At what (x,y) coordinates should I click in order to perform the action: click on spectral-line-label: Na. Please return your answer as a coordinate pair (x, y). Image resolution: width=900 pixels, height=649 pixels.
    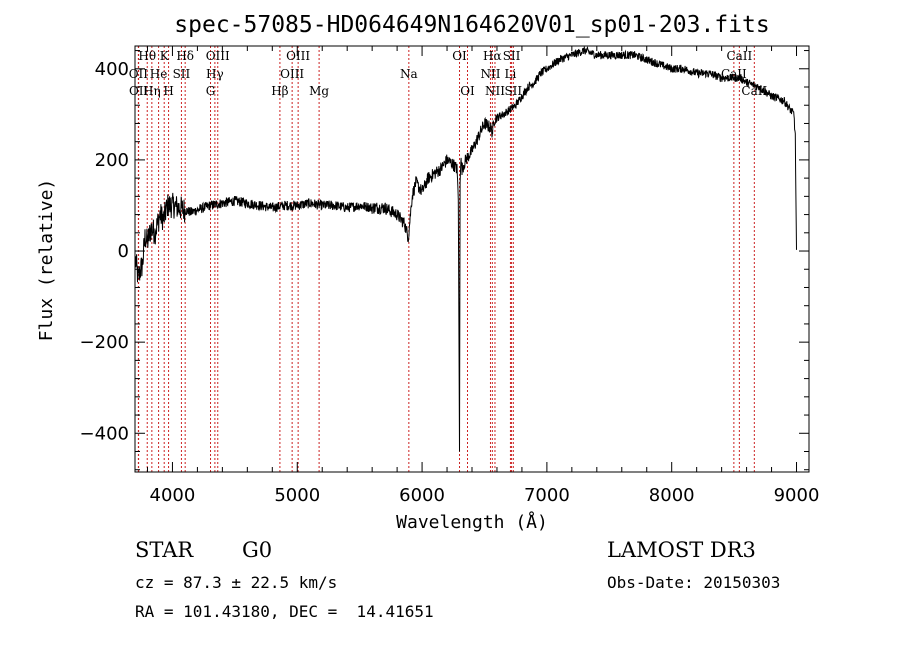
    Looking at the image, I should click on (409, 74).